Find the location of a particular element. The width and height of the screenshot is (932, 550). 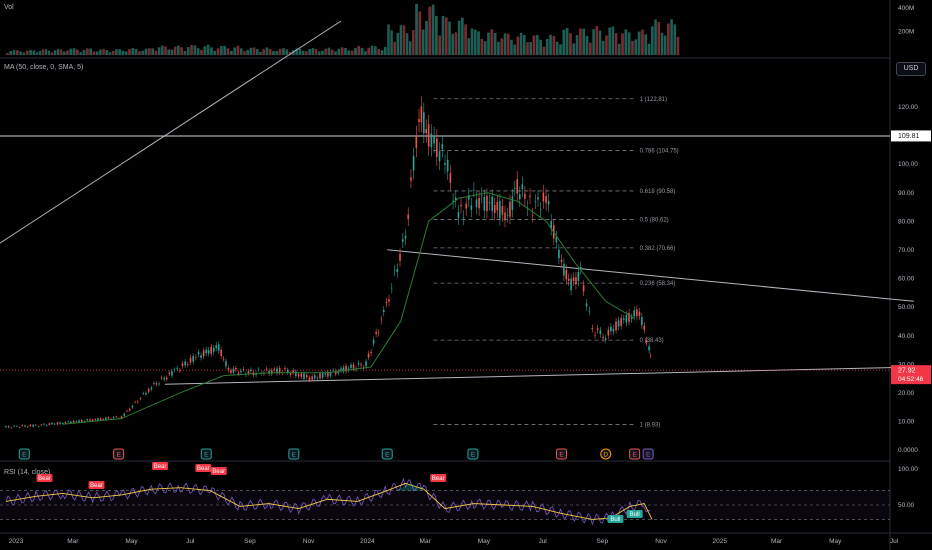

event-markers: E E E E E E E E ED is located at coordinates (336, 454).